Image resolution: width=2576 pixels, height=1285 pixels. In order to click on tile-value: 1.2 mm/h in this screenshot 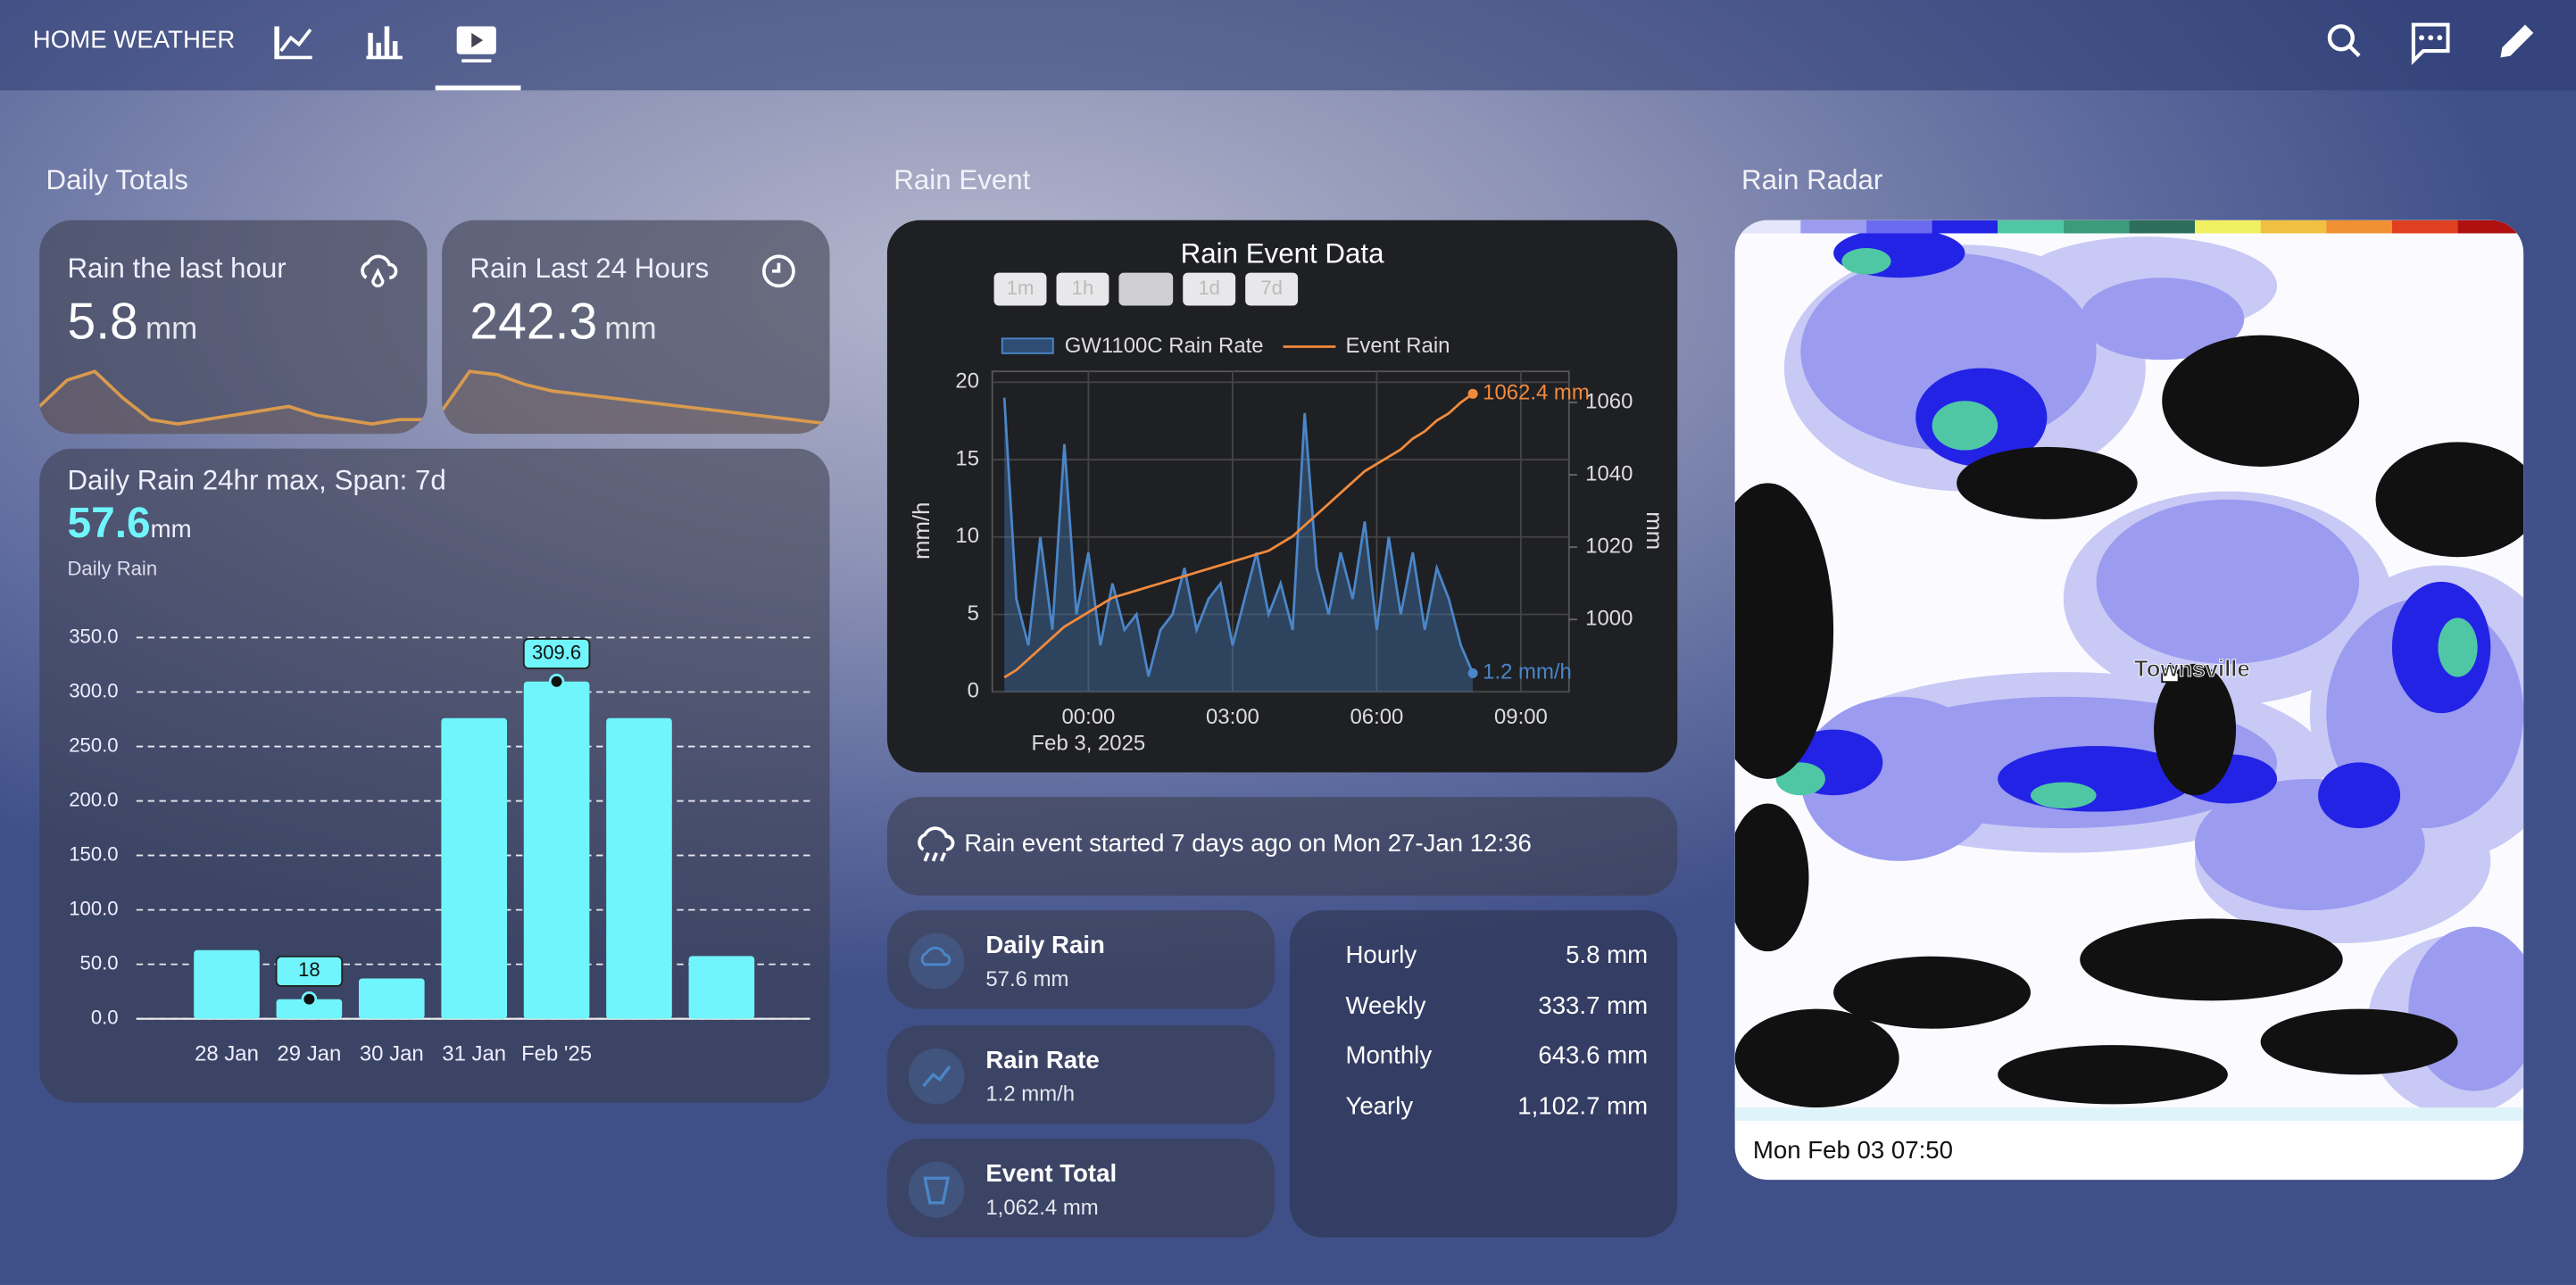, I will do `click(1030, 1094)`.